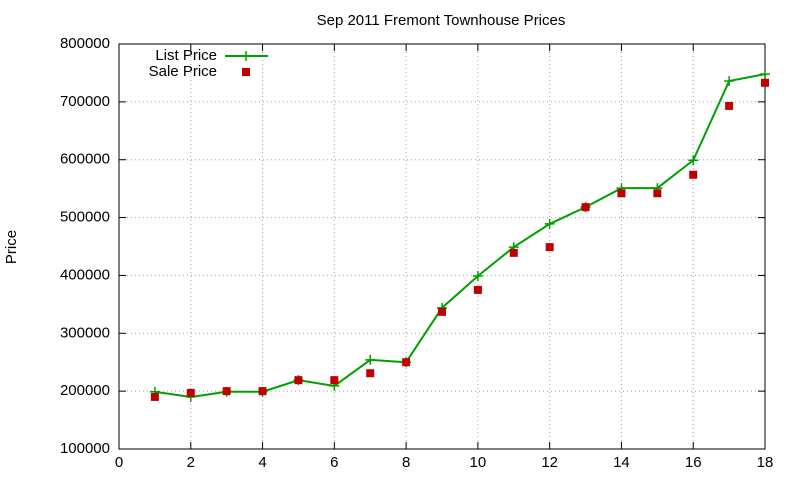  What do you see at coordinates (85, 159) in the screenshot?
I see `y-tick-label: 600000` at bounding box center [85, 159].